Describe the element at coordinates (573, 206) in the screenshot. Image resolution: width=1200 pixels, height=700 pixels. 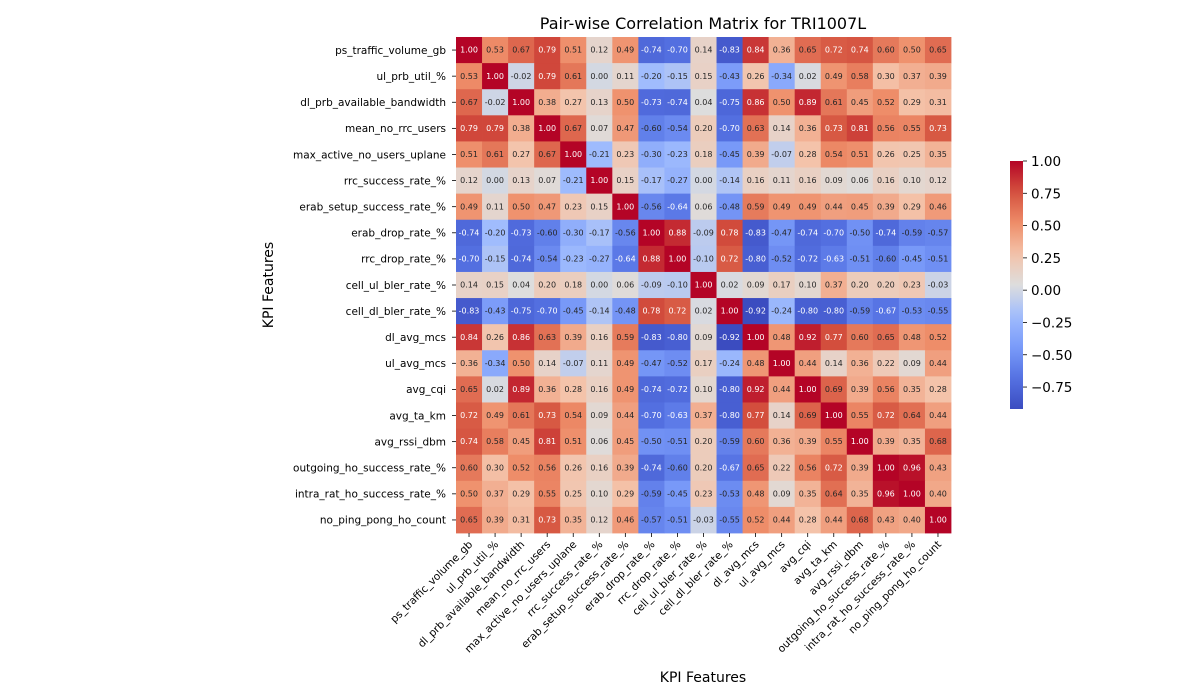
I see `cell-value-label: 0.23` at that location.